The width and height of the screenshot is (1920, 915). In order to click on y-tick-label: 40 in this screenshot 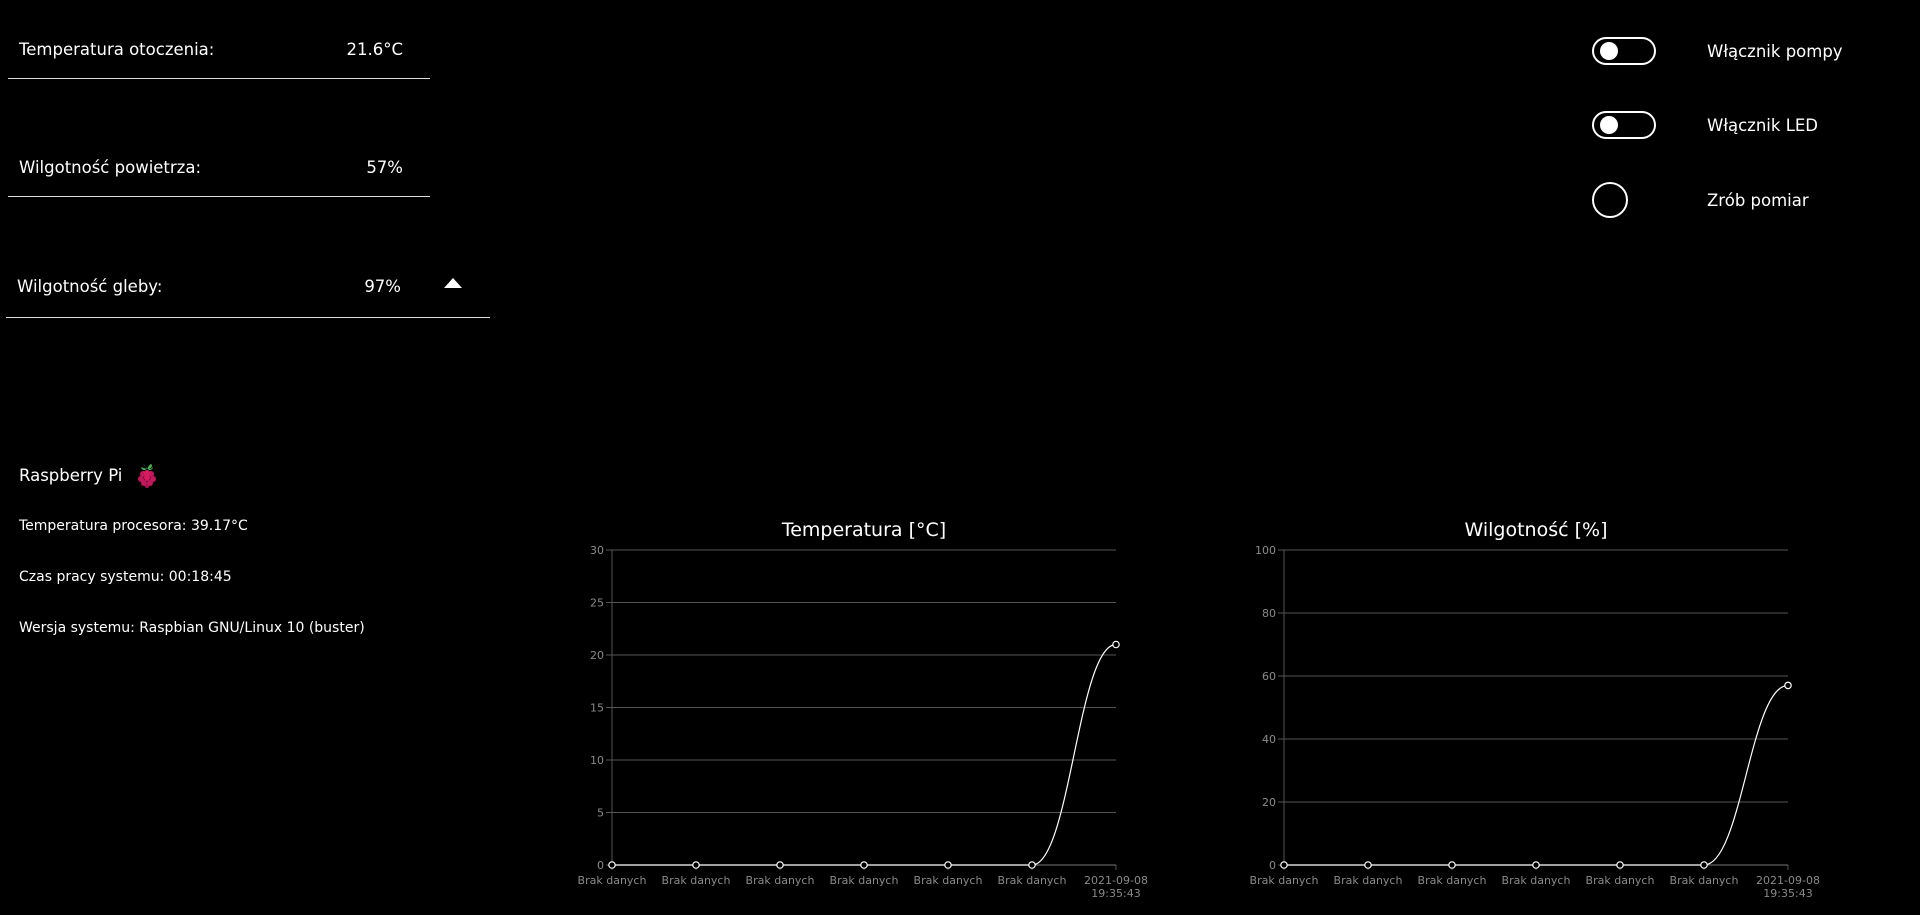, I will do `click(1269, 739)`.